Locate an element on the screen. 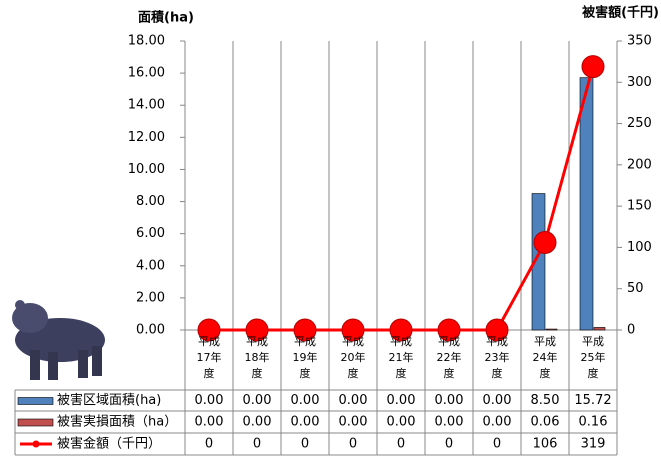  x-tick-label: 平成21年度 is located at coordinates (401, 357).